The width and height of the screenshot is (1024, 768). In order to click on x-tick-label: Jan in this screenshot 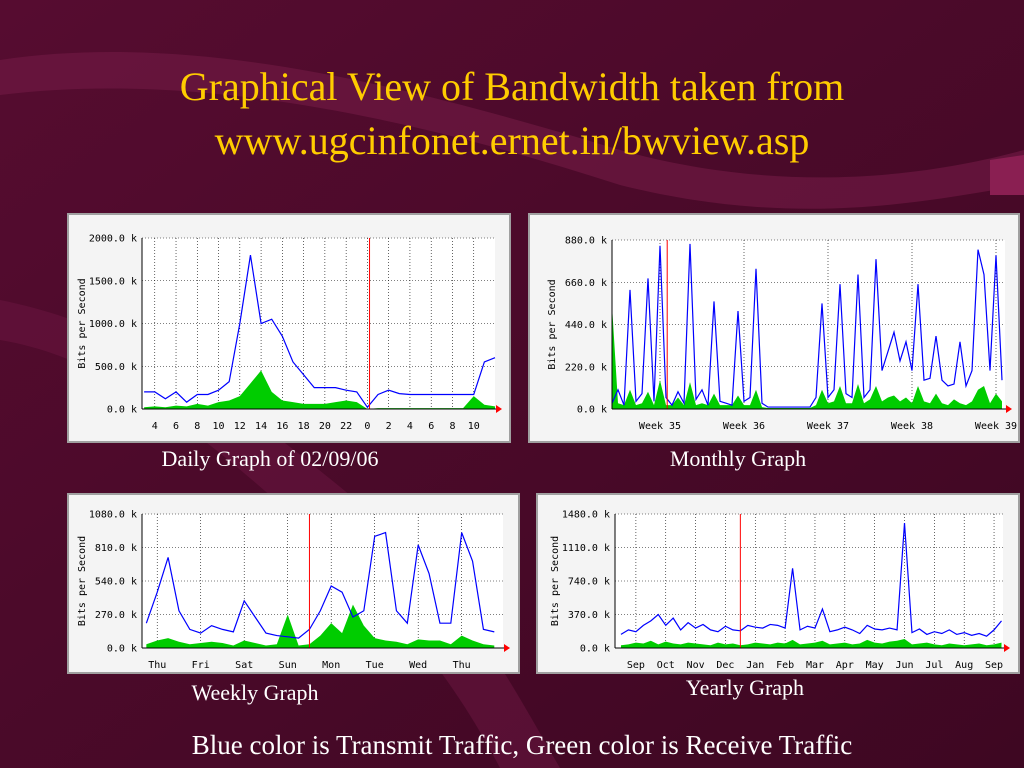, I will do `click(755, 665)`.